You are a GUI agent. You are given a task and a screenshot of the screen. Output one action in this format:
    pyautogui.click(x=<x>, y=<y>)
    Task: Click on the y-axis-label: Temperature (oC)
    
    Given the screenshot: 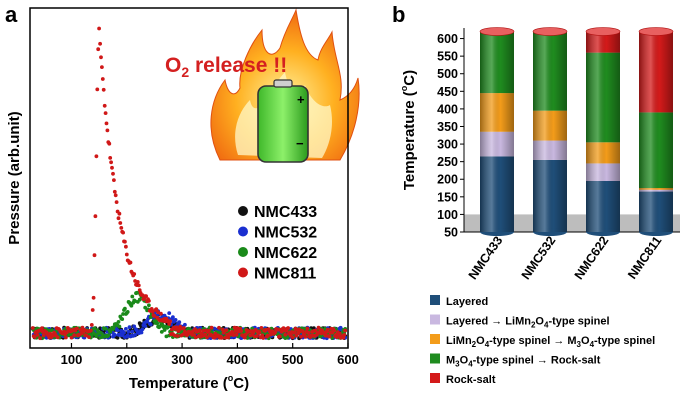 What is the action you would take?
    pyautogui.click(x=408, y=130)
    